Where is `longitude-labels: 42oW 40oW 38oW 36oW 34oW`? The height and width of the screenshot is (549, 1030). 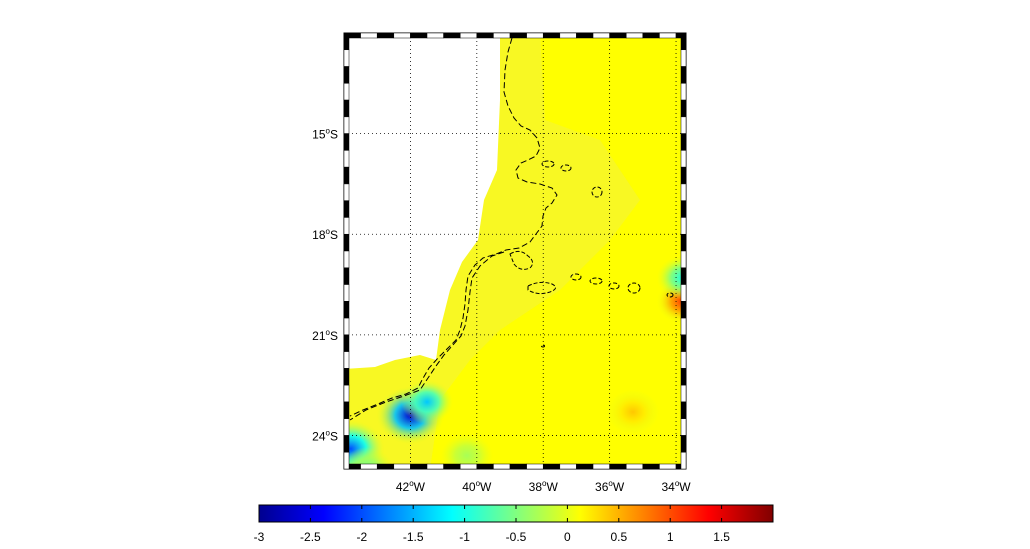 longitude-labels: 42oW 40oW 38oW 36oW 34oW is located at coordinates (543, 486).